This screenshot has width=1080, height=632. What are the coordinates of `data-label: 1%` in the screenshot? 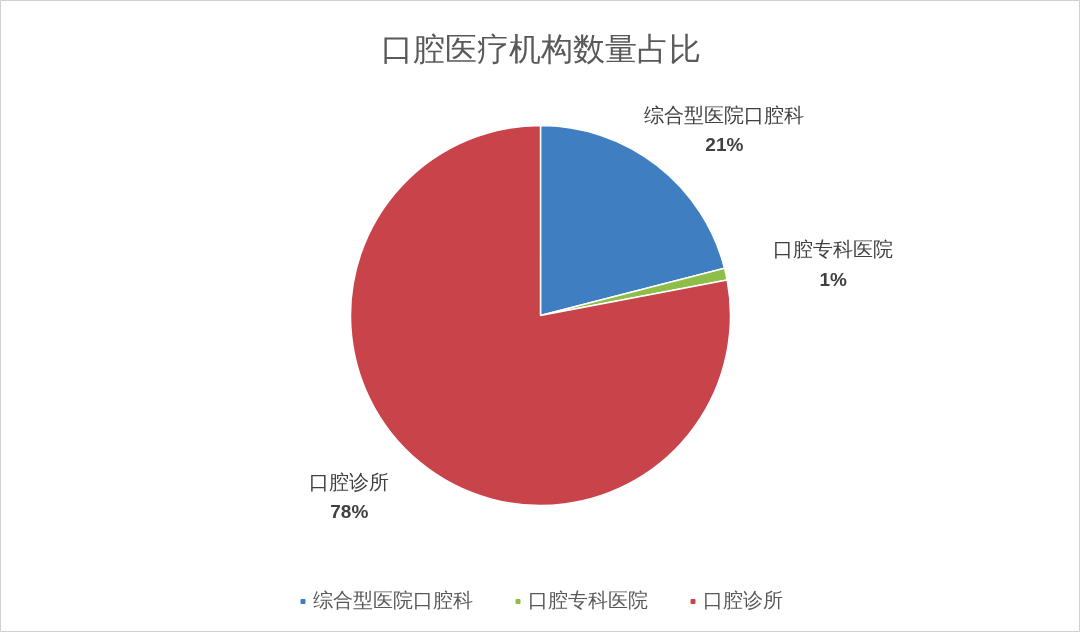 It's located at (833, 279).